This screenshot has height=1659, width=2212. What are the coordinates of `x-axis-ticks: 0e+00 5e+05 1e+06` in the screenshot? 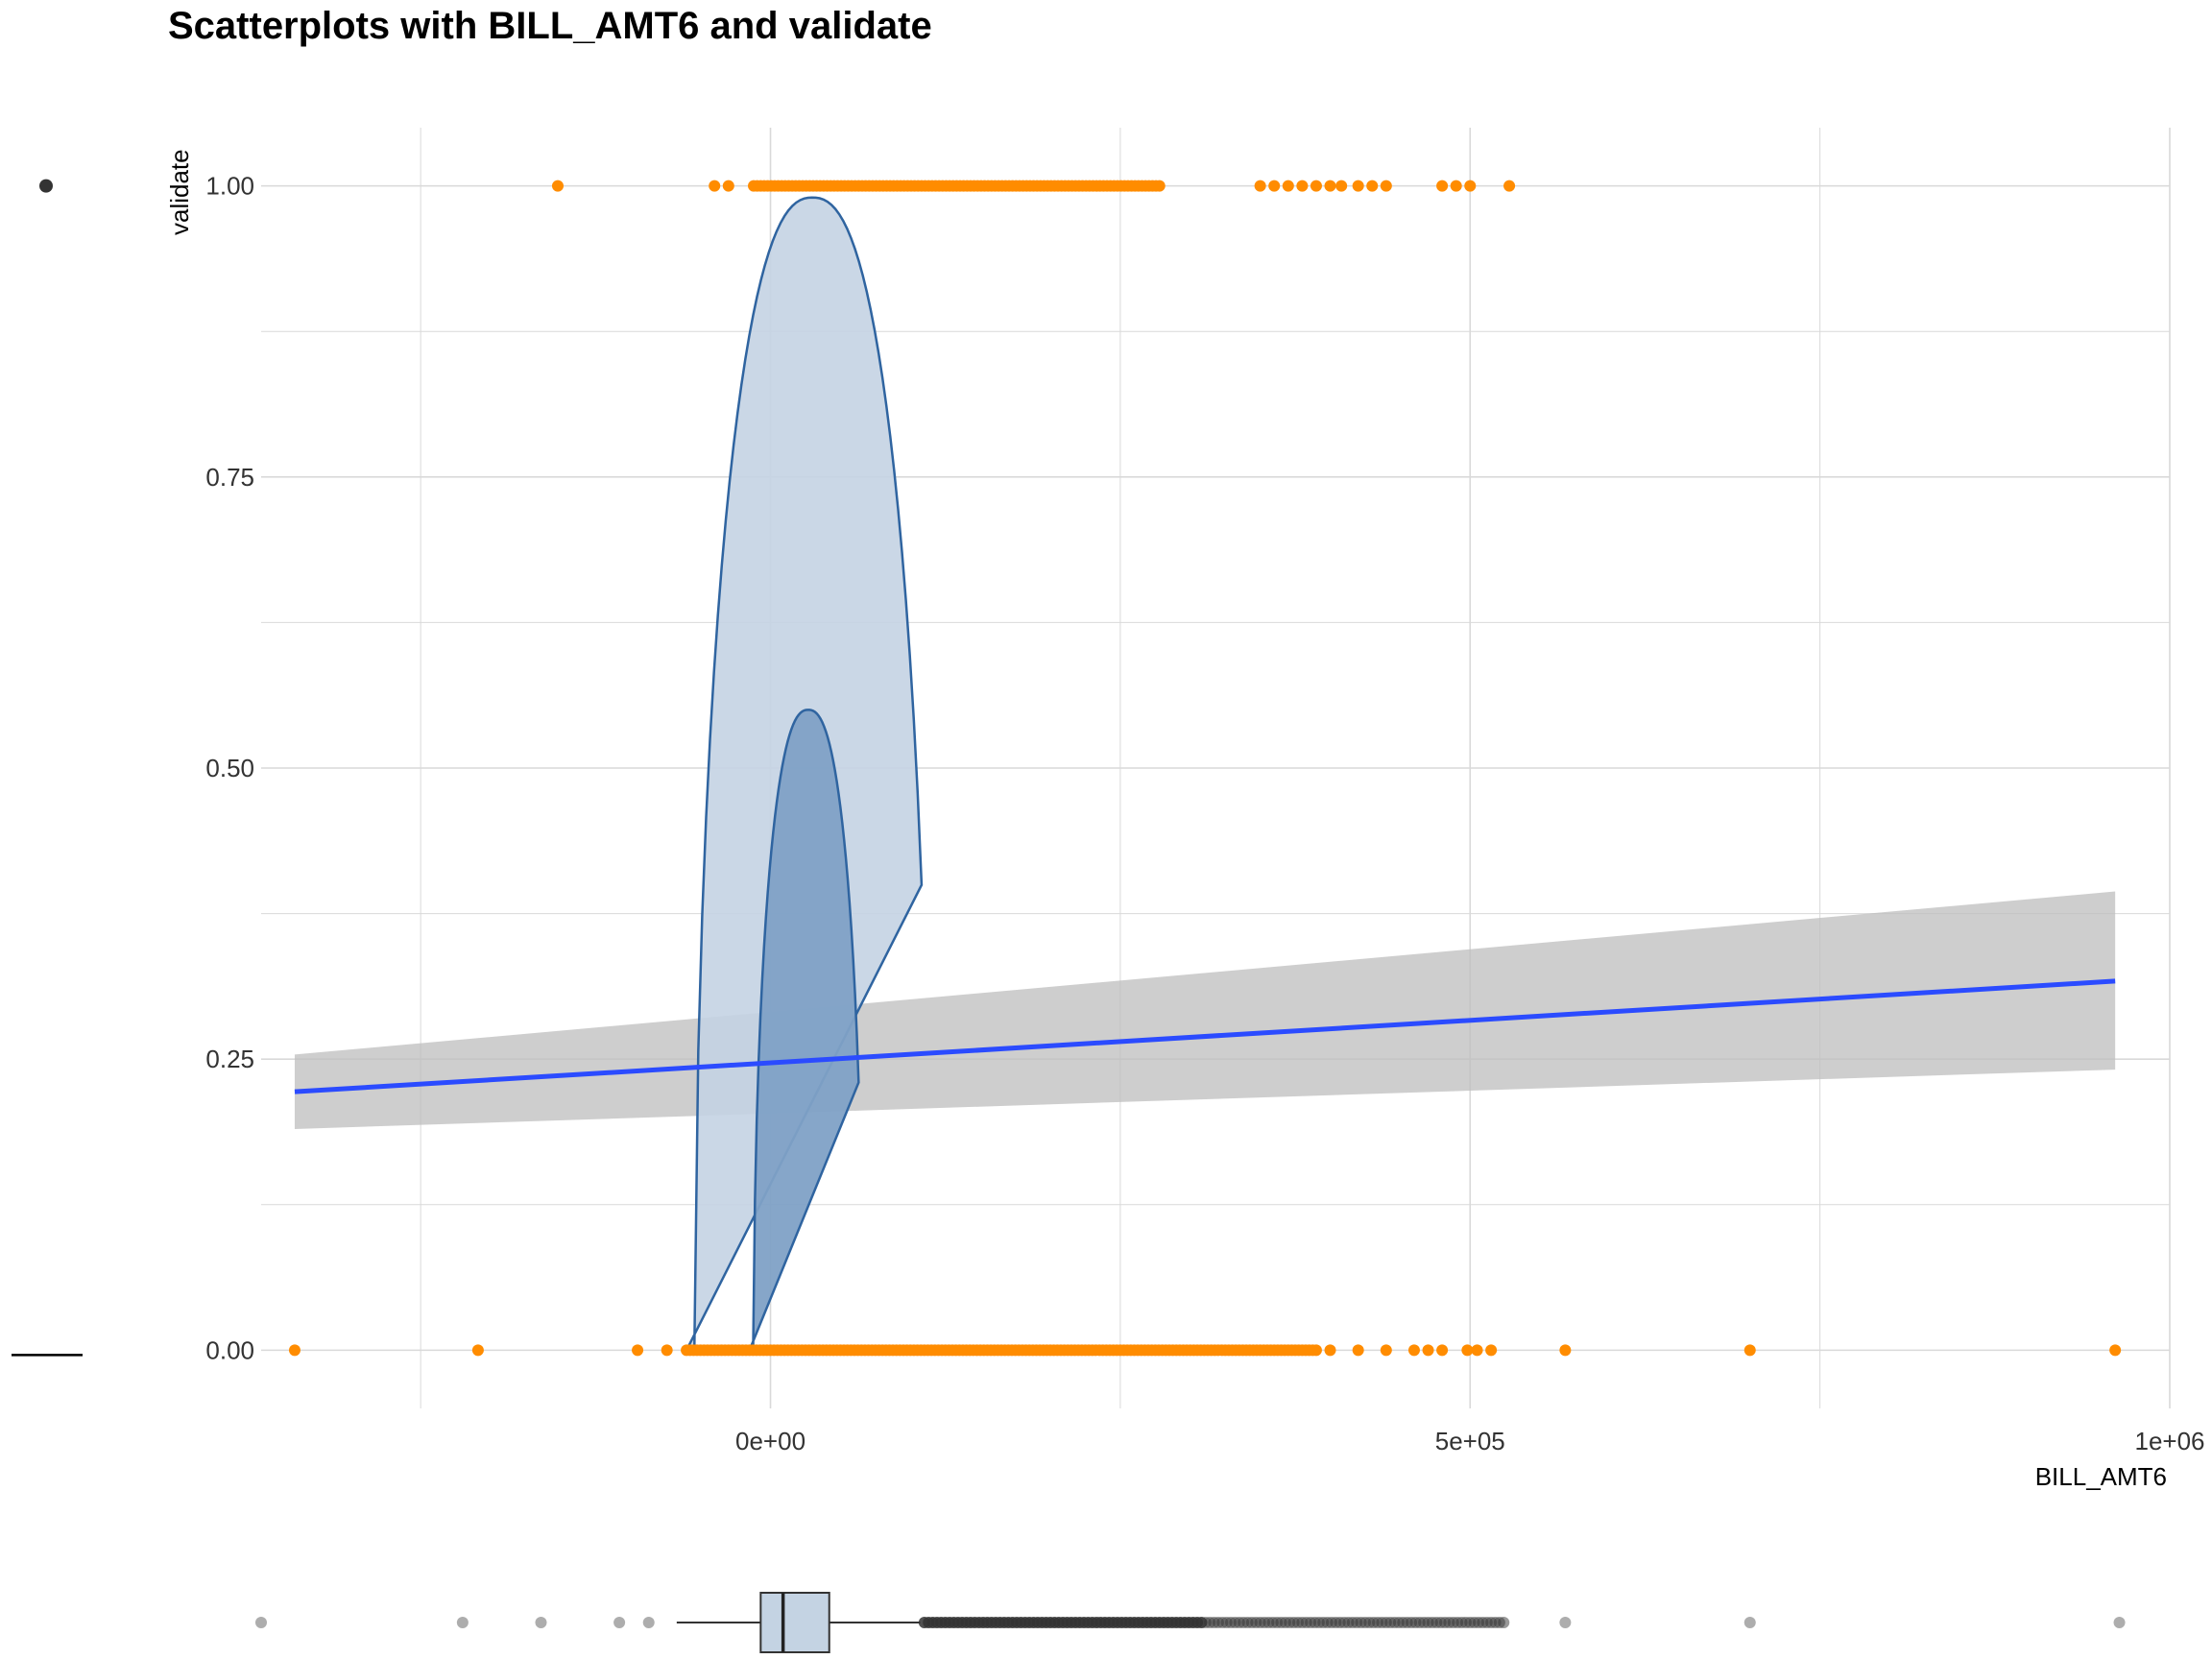 It's located at (1470, 1441).